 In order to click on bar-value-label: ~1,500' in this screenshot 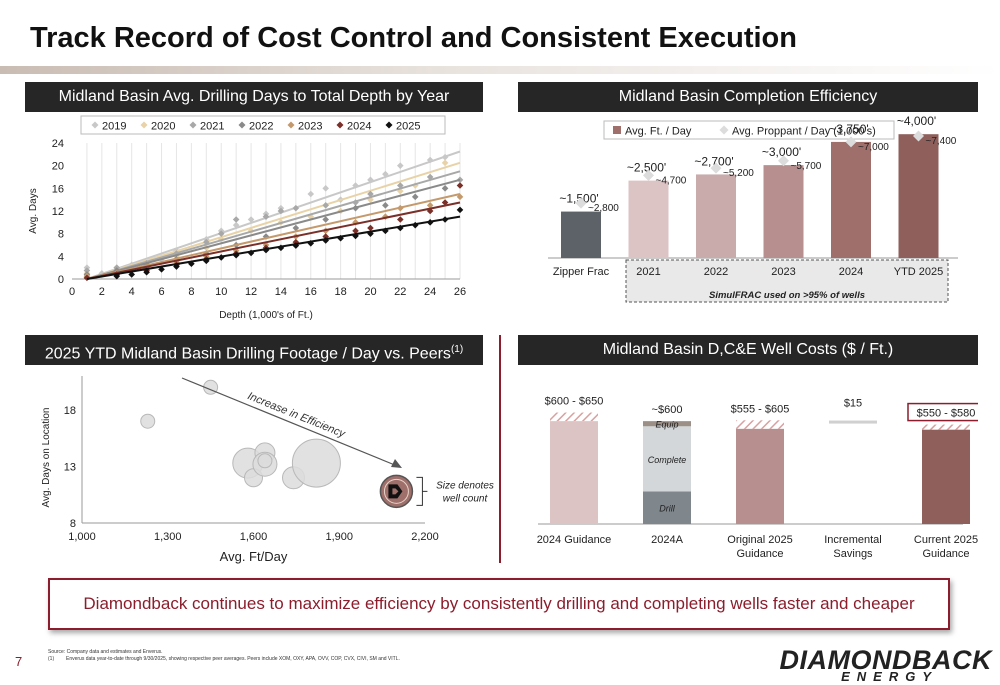, I will do `click(578, 199)`.